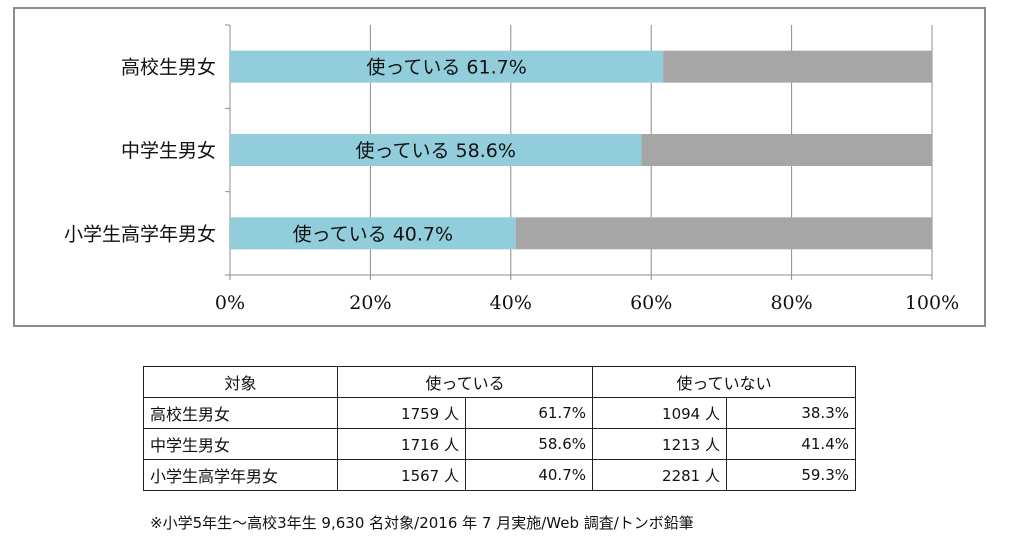 The height and width of the screenshot is (540, 1012). What do you see at coordinates (401, 444) in the screenshot?
I see `used-count: 1716 人` at bounding box center [401, 444].